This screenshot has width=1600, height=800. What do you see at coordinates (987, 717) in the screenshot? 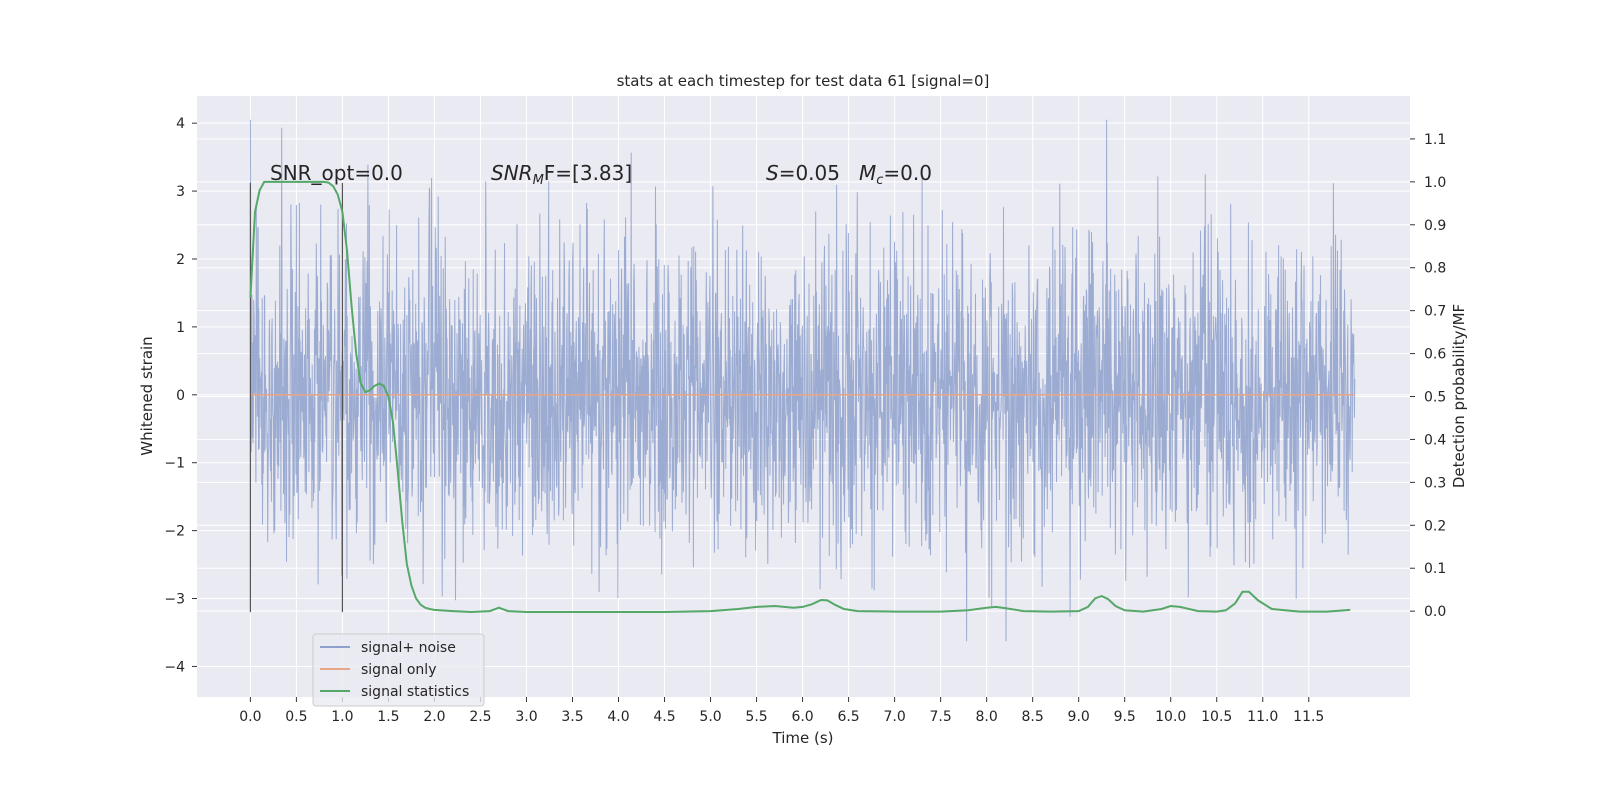
I see `x-tick-label: 8.0` at bounding box center [987, 717].